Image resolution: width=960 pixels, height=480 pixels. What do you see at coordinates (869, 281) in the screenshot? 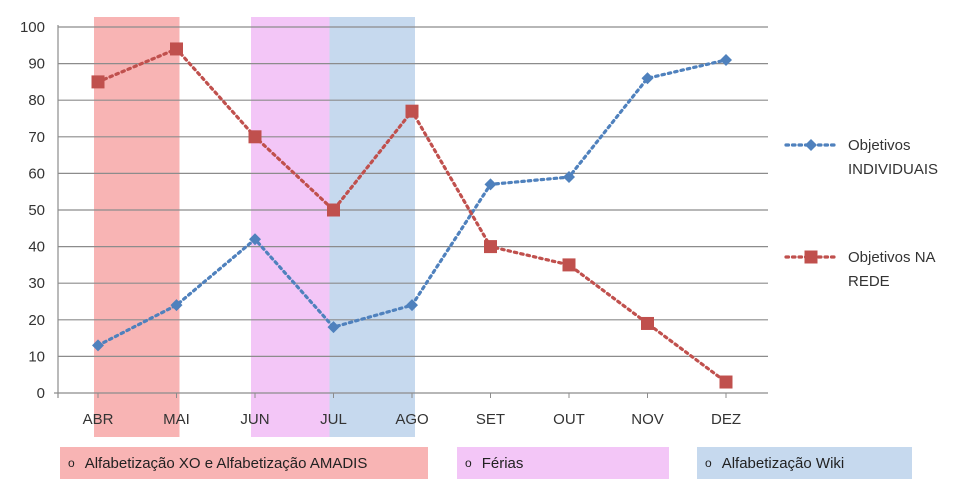
I see `legend-label: REDE` at bounding box center [869, 281].